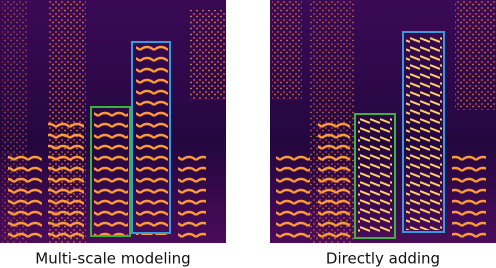 Image resolution: width=496 pixels, height=268 pixels. Describe the element at coordinates (383, 259) in the screenshot. I see `caption: Directly adding` at that location.